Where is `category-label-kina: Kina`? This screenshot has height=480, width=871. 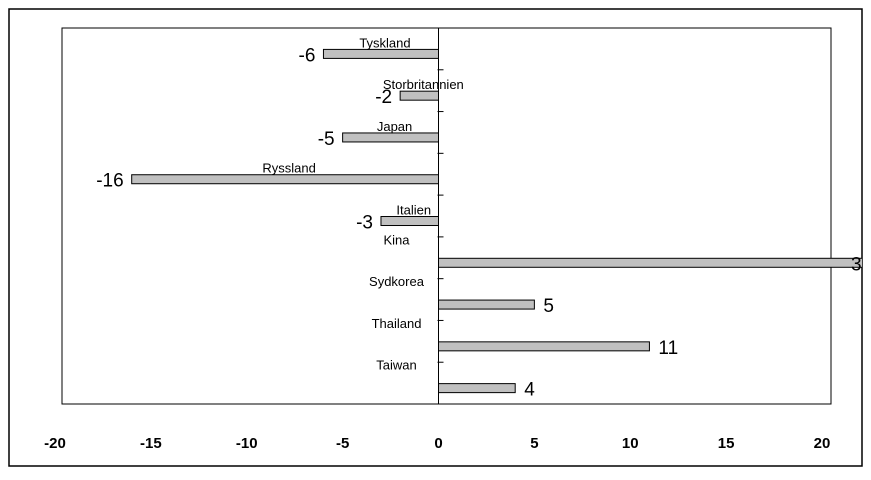 category-label-kina: Kina is located at coordinates (396, 239).